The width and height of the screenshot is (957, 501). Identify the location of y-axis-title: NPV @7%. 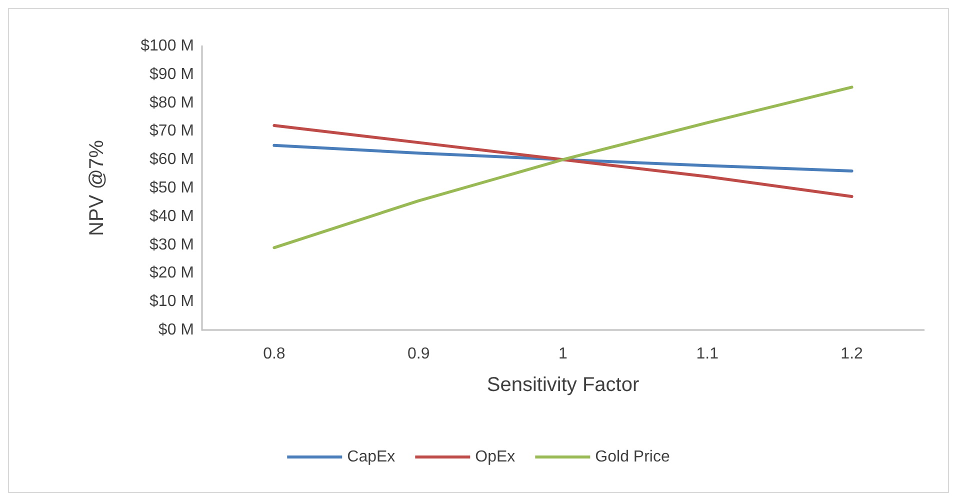
(97, 188).